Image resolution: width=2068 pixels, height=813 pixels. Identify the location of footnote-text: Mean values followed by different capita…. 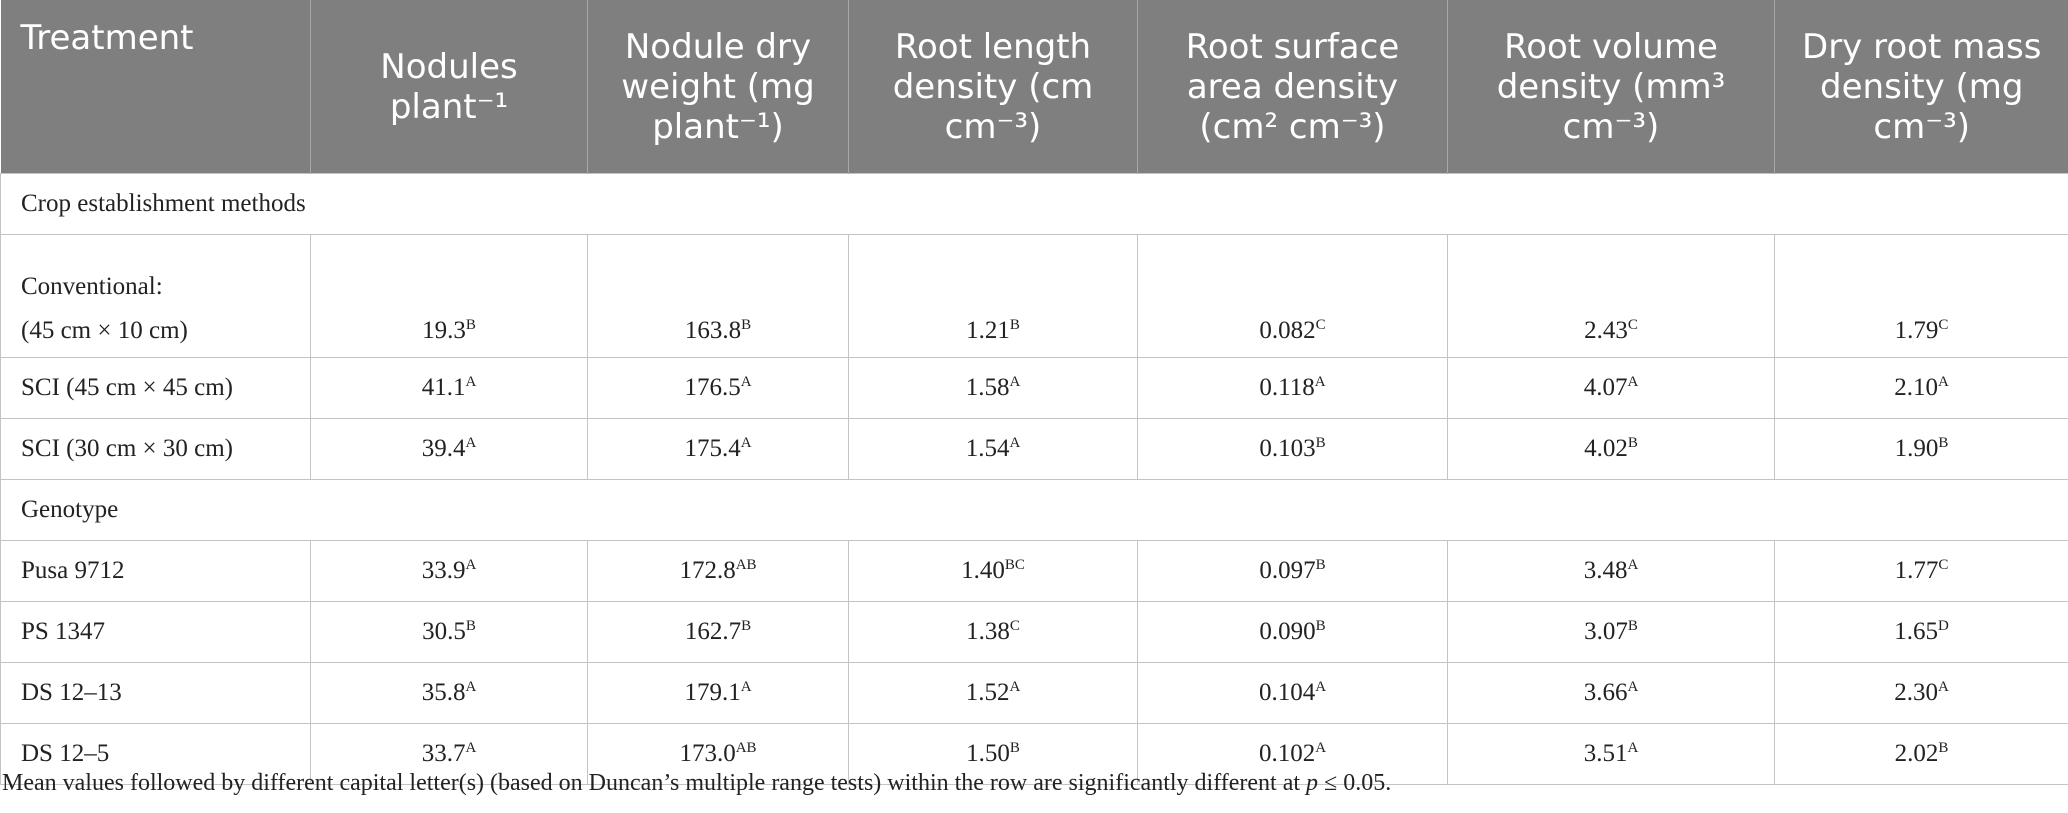
(654, 783).